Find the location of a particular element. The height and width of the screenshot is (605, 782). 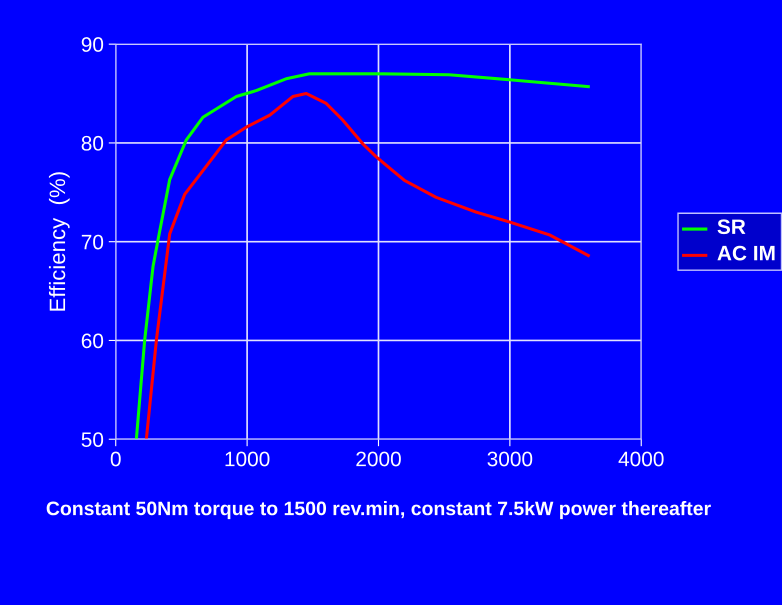

y-axis-title: Efficiency (%) is located at coordinates (59, 241).